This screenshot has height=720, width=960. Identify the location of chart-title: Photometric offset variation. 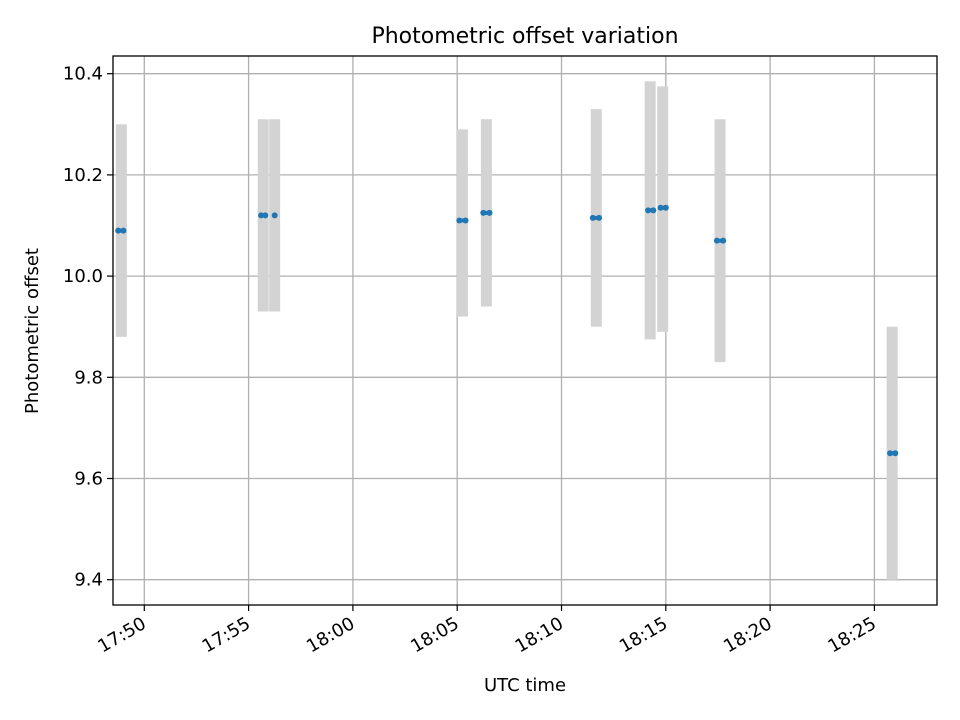
(524, 36).